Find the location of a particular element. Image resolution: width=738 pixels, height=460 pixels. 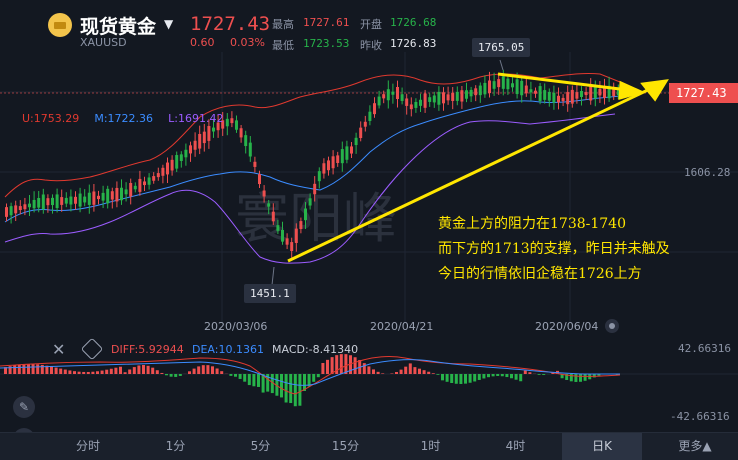

boll-lower-value: L:1691.42 is located at coordinates (195, 118).